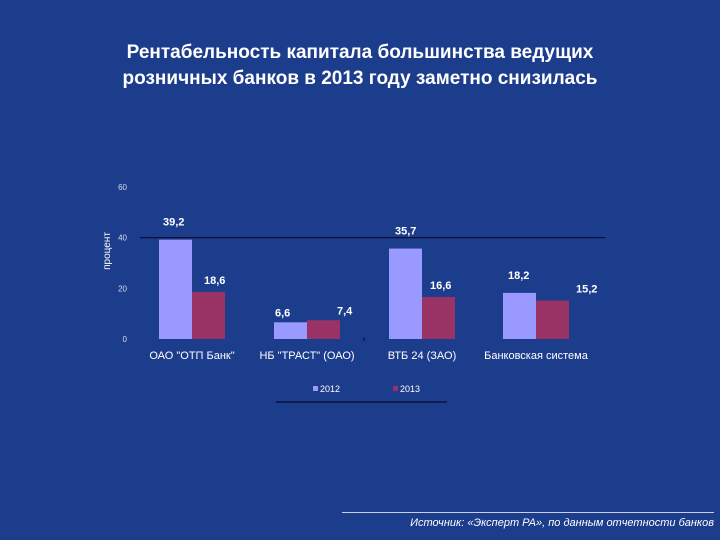 The height and width of the screenshot is (540, 720). Describe the element at coordinates (518, 276) in the screenshot. I see `data-label: 18,2` at that location.